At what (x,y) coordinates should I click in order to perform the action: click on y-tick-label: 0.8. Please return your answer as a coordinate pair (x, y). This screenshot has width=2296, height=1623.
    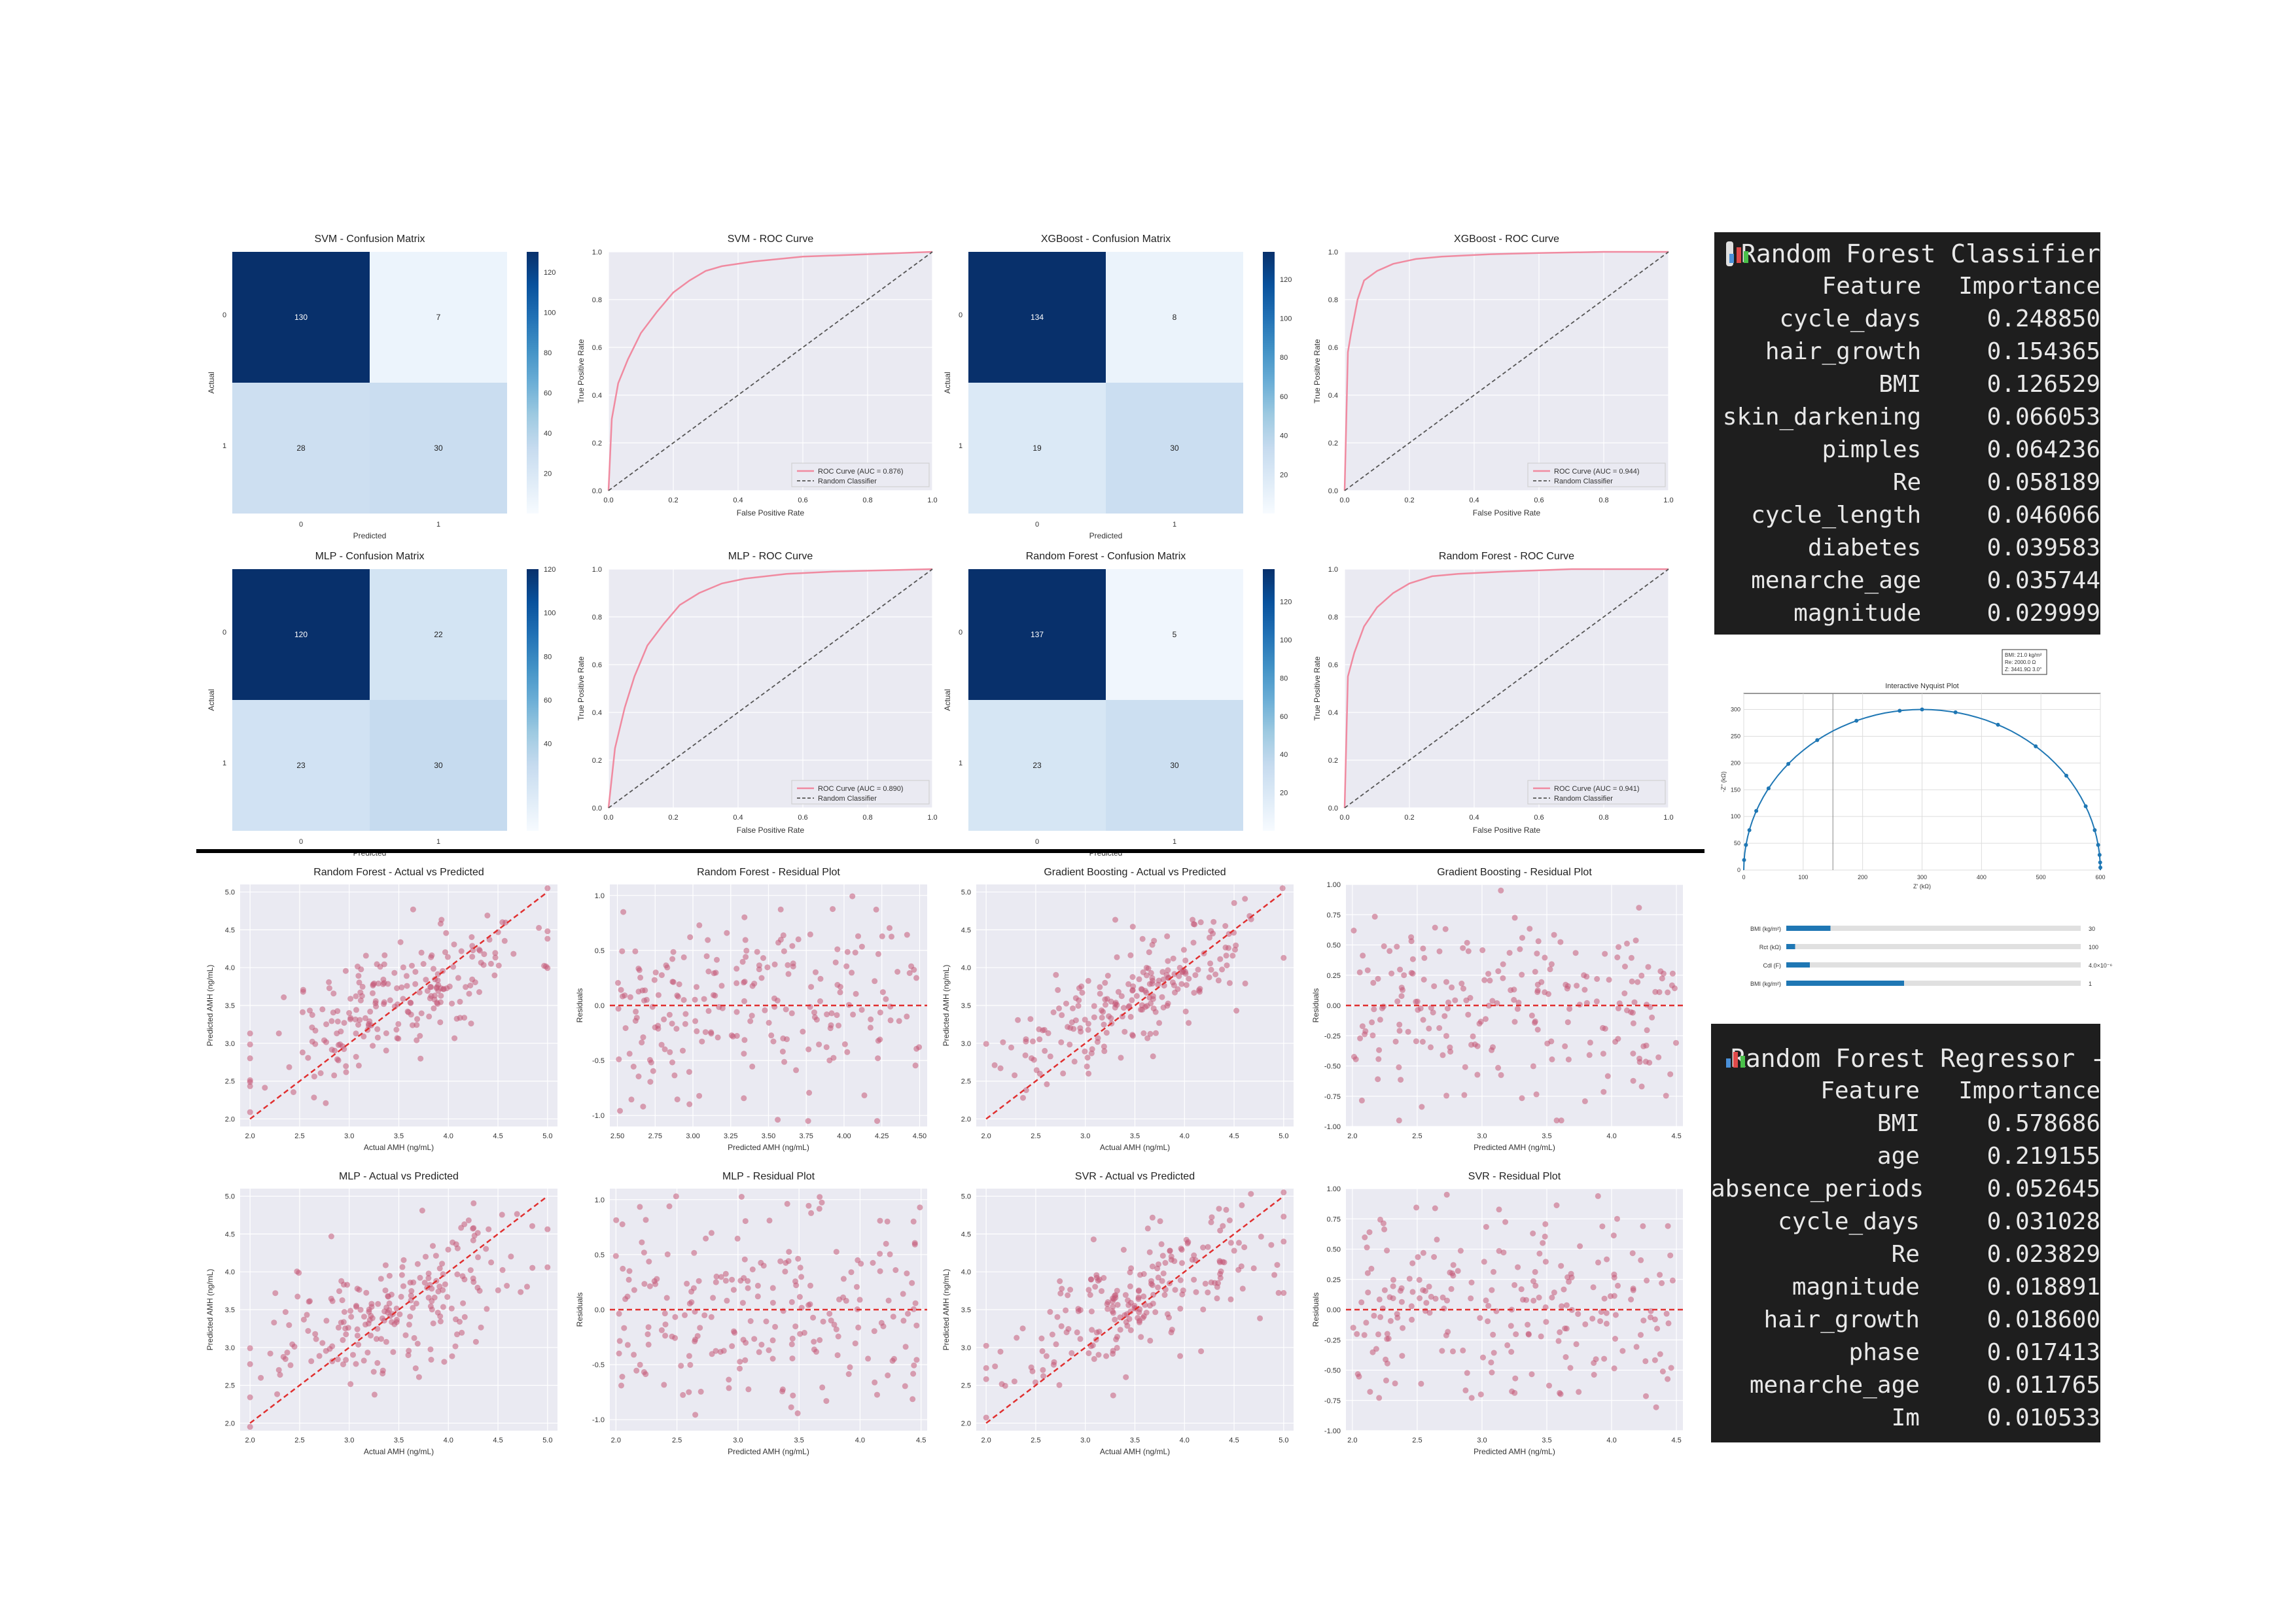
    Looking at the image, I should click on (1333, 617).